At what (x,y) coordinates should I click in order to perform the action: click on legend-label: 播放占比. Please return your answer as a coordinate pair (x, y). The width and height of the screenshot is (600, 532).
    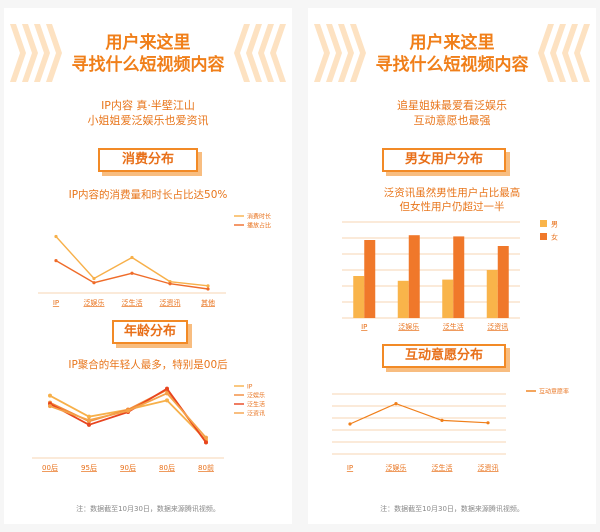
    Looking at the image, I should click on (259, 226).